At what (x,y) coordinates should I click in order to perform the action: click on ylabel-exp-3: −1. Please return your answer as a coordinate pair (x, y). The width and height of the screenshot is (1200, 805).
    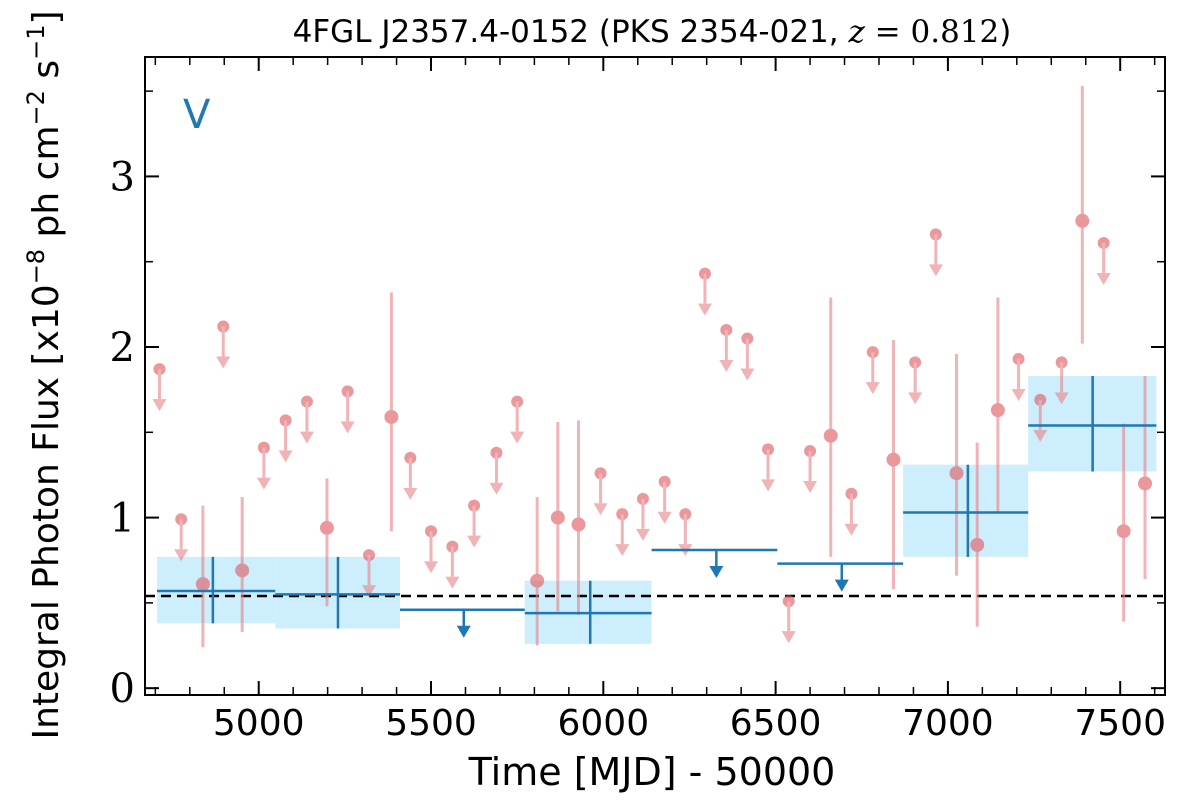
    Looking at the image, I should click on (36, 42).